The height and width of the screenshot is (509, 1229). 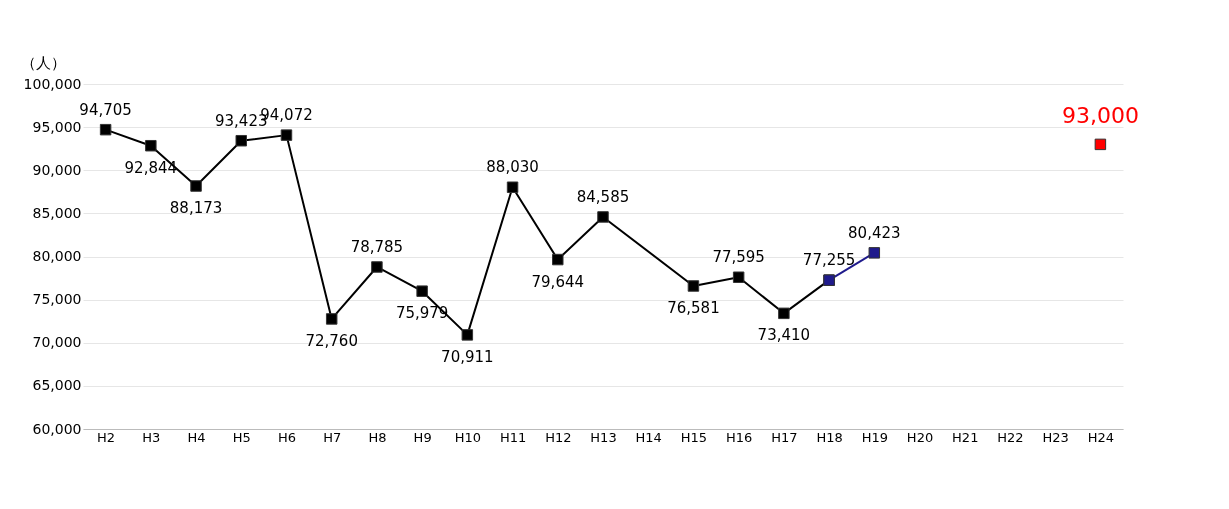 I want to click on x-tick-label: H18, so click(x=829, y=437).